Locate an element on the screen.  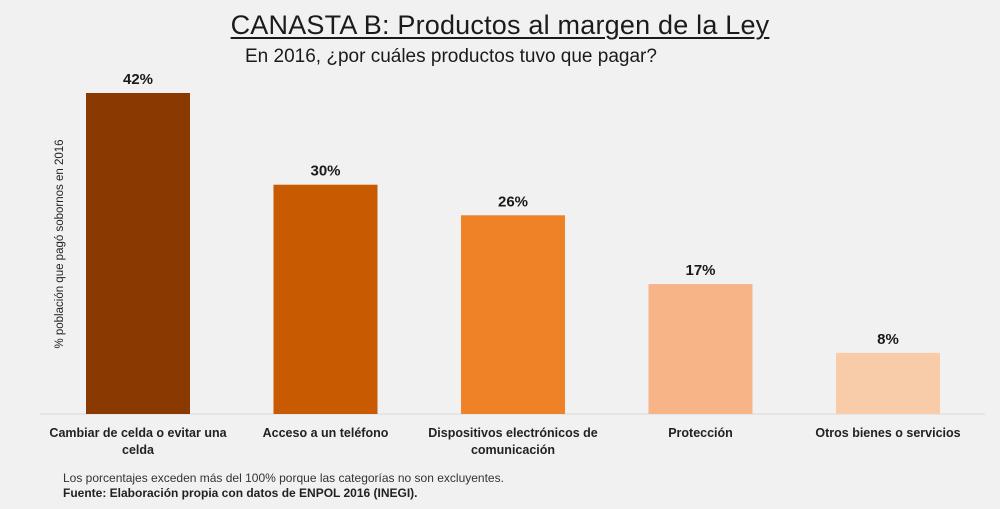
x-tick-label: Protección is located at coordinates (700, 433).